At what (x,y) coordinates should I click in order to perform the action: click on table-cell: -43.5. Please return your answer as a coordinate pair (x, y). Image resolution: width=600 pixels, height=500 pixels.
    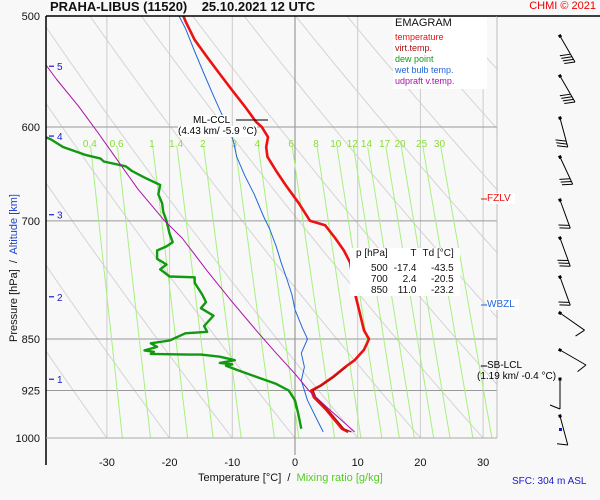
    Looking at the image, I should click on (442, 268).